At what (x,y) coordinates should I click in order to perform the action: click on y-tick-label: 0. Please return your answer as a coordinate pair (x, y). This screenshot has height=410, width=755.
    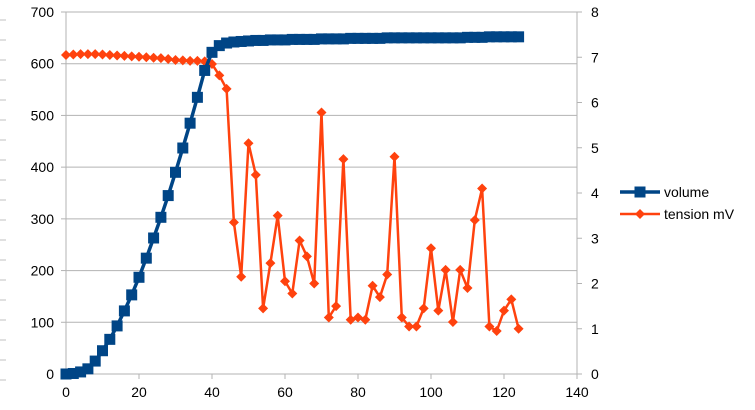
    Looking at the image, I should click on (50, 374).